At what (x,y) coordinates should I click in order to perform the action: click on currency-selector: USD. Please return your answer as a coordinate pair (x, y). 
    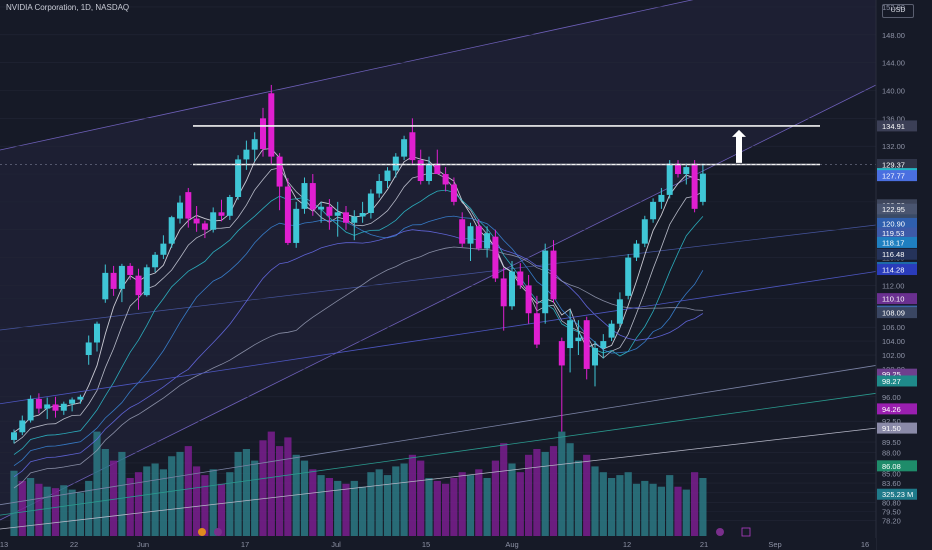
    Looking at the image, I should click on (898, 11).